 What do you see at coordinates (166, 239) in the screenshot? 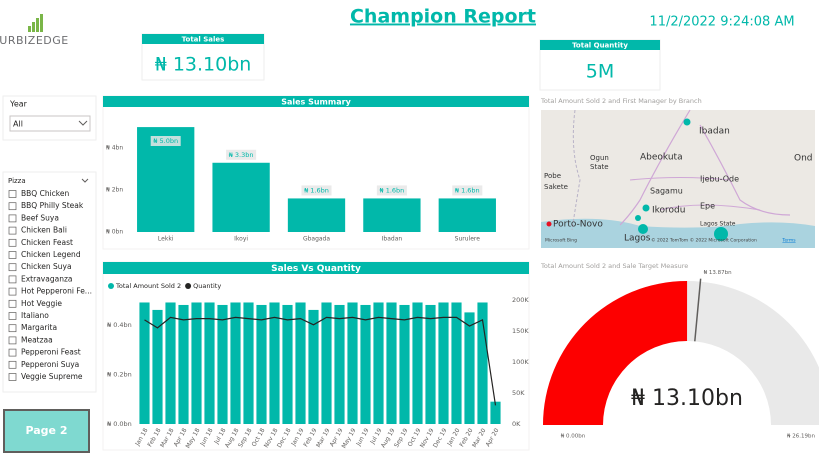
I see `x-tick-label: Lekki` at bounding box center [166, 239].